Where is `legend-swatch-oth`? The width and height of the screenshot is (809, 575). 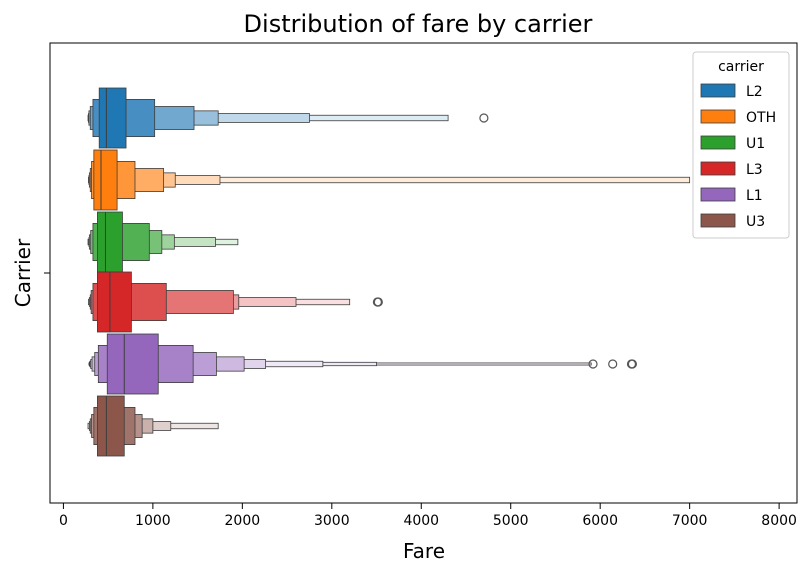 legend-swatch-oth is located at coordinates (718, 116).